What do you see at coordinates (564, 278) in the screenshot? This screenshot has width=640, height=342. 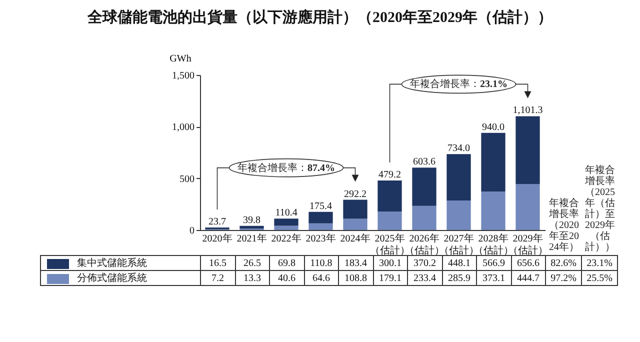 I see `text: 97.2%` at bounding box center [564, 278].